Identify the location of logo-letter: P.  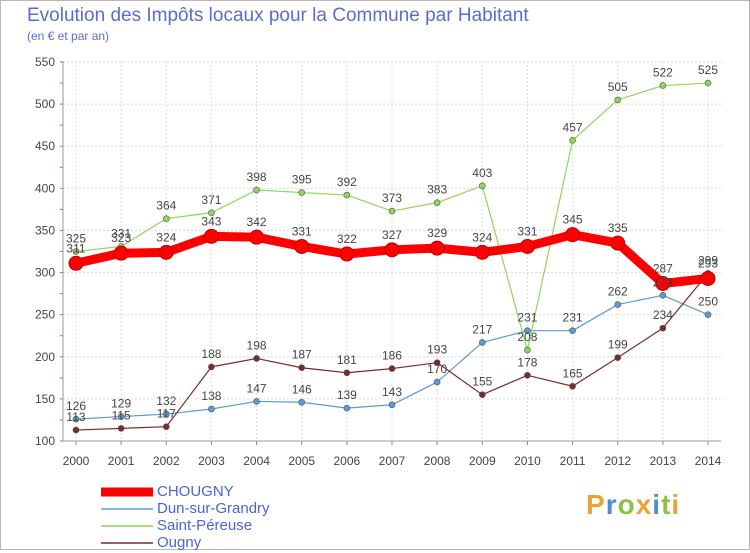
(596, 504).